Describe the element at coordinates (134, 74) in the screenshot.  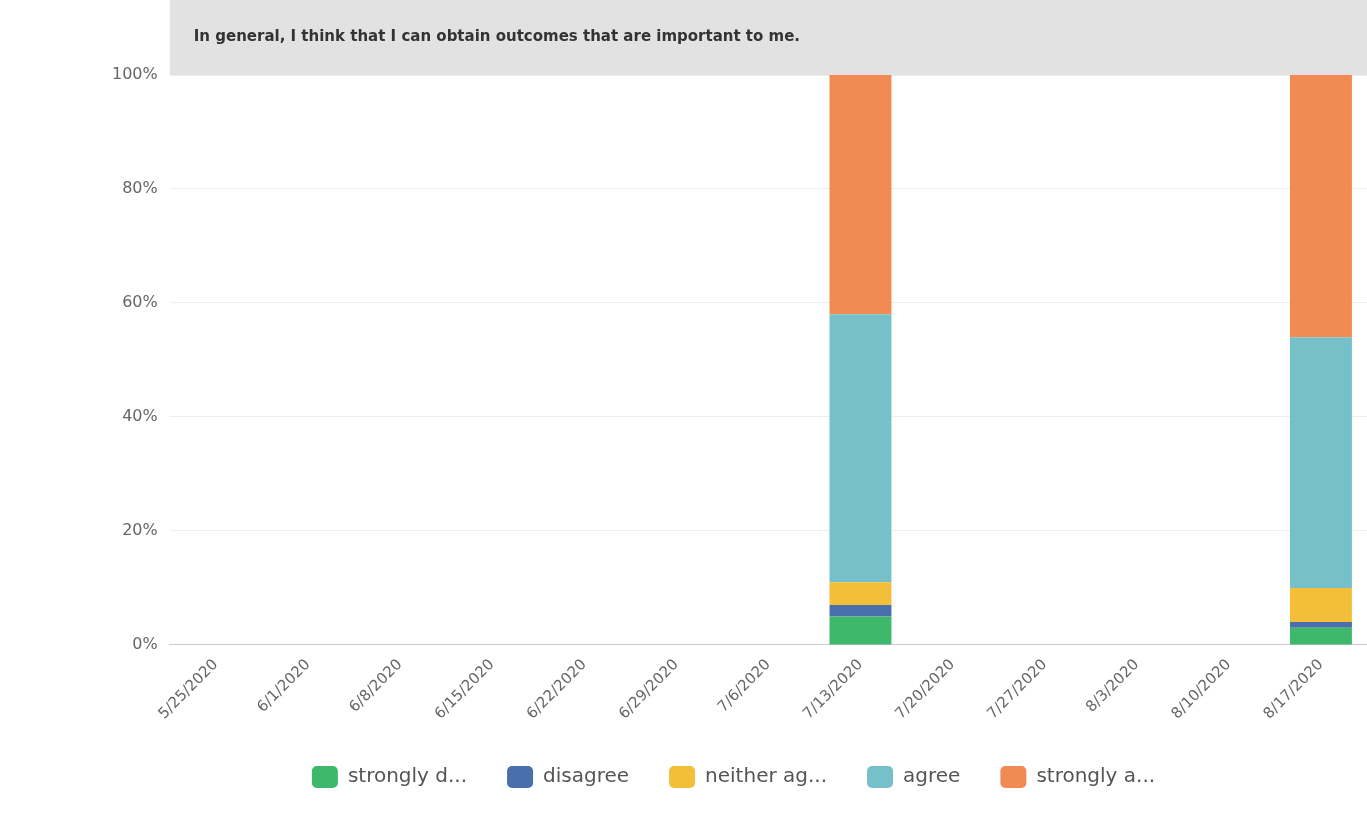
I see `y-tick-label: 100%` at that location.